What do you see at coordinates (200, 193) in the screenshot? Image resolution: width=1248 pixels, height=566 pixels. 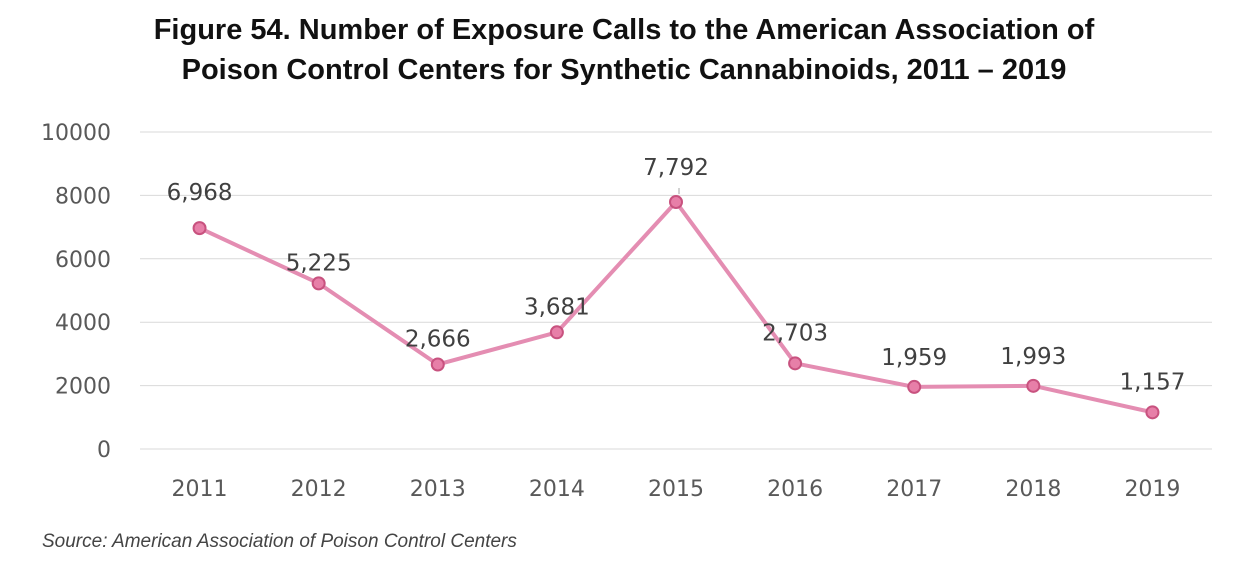 I see `data-label: 6,968` at bounding box center [200, 193].